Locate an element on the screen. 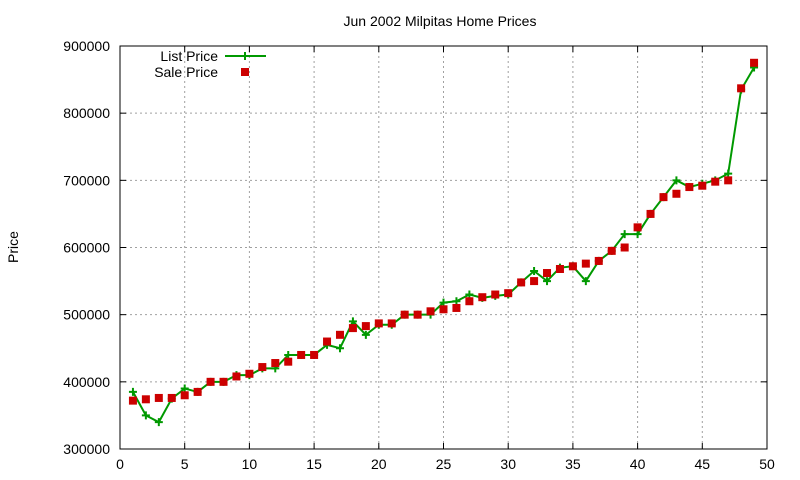 The height and width of the screenshot is (480, 800). x-tick-label: 35 is located at coordinates (573, 464).